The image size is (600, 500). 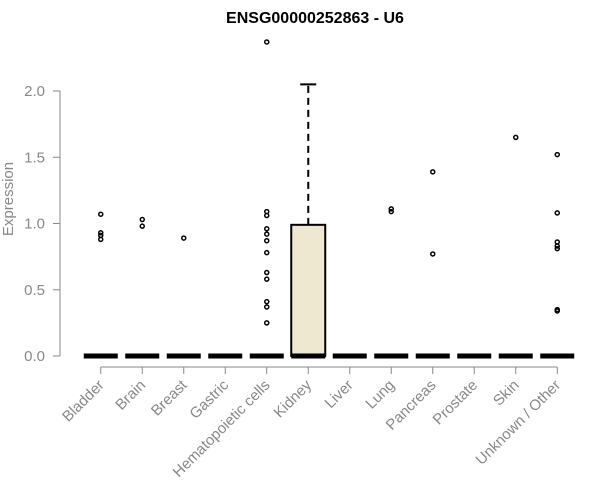 What do you see at coordinates (293, 398) in the screenshot?
I see `x-tick-label: Kidney` at bounding box center [293, 398].